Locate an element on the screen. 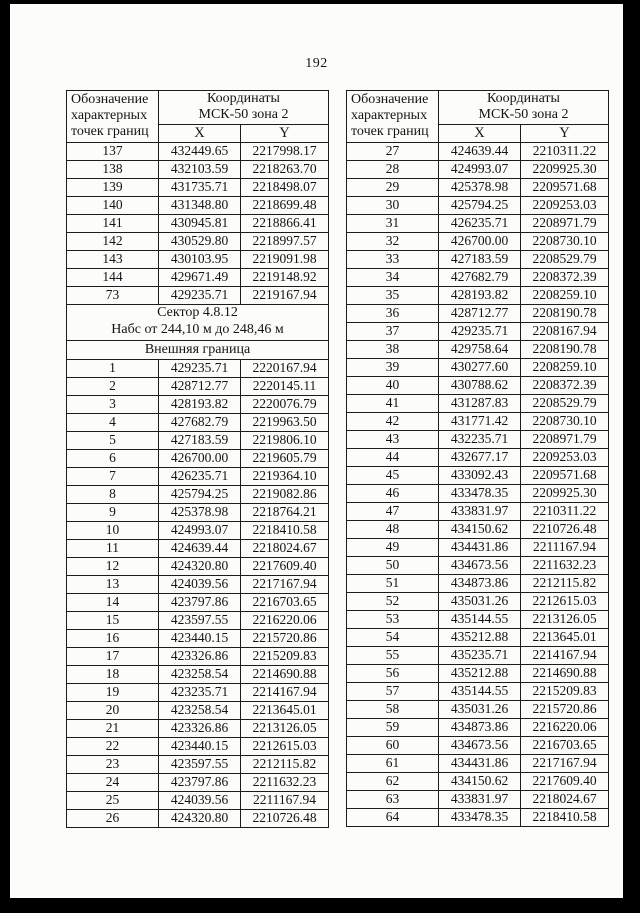 The image size is (640, 913). outer-boundary-header: Внешняя граница is located at coordinates (197, 349).